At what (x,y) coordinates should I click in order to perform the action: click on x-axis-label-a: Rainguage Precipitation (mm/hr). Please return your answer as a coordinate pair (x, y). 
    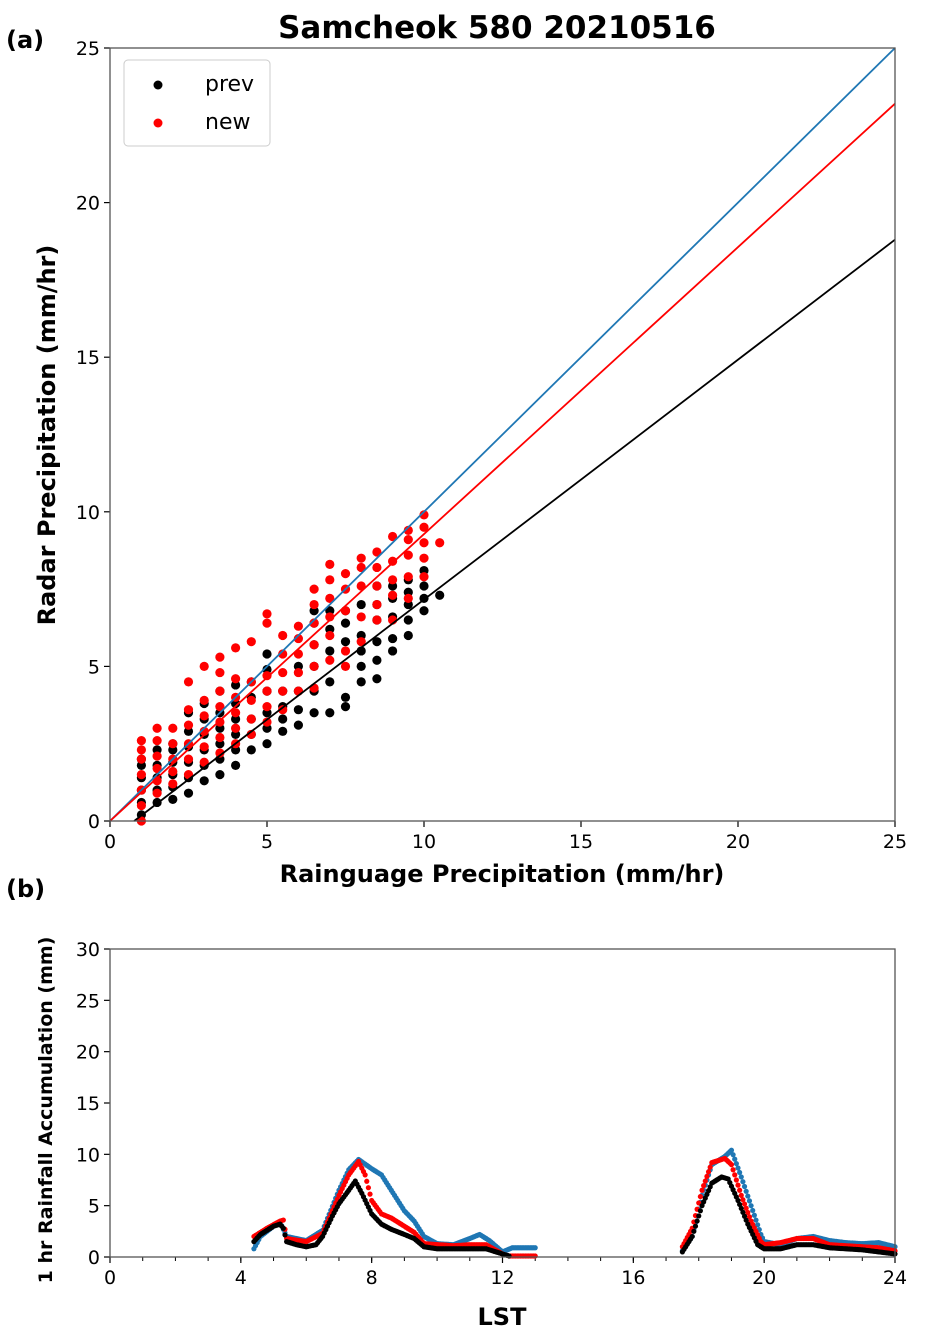
    Looking at the image, I should click on (502, 874).